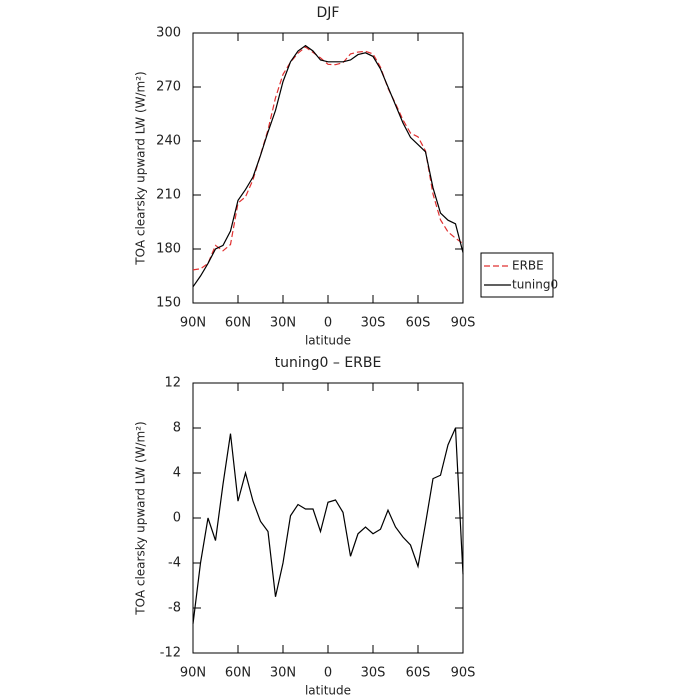 The image size is (700, 700). I want to click on y-tick-label: -4, so click(174, 563).